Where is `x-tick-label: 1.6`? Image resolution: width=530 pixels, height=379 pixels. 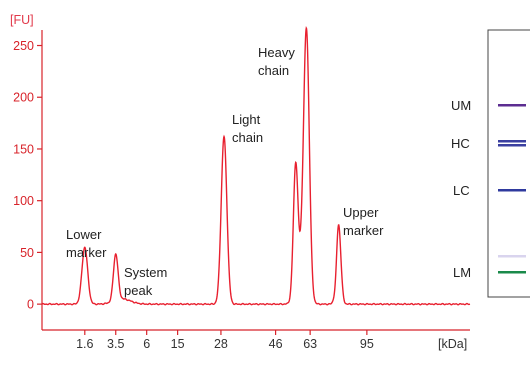 x-tick-label: 1.6 is located at coordinates (84, 344).